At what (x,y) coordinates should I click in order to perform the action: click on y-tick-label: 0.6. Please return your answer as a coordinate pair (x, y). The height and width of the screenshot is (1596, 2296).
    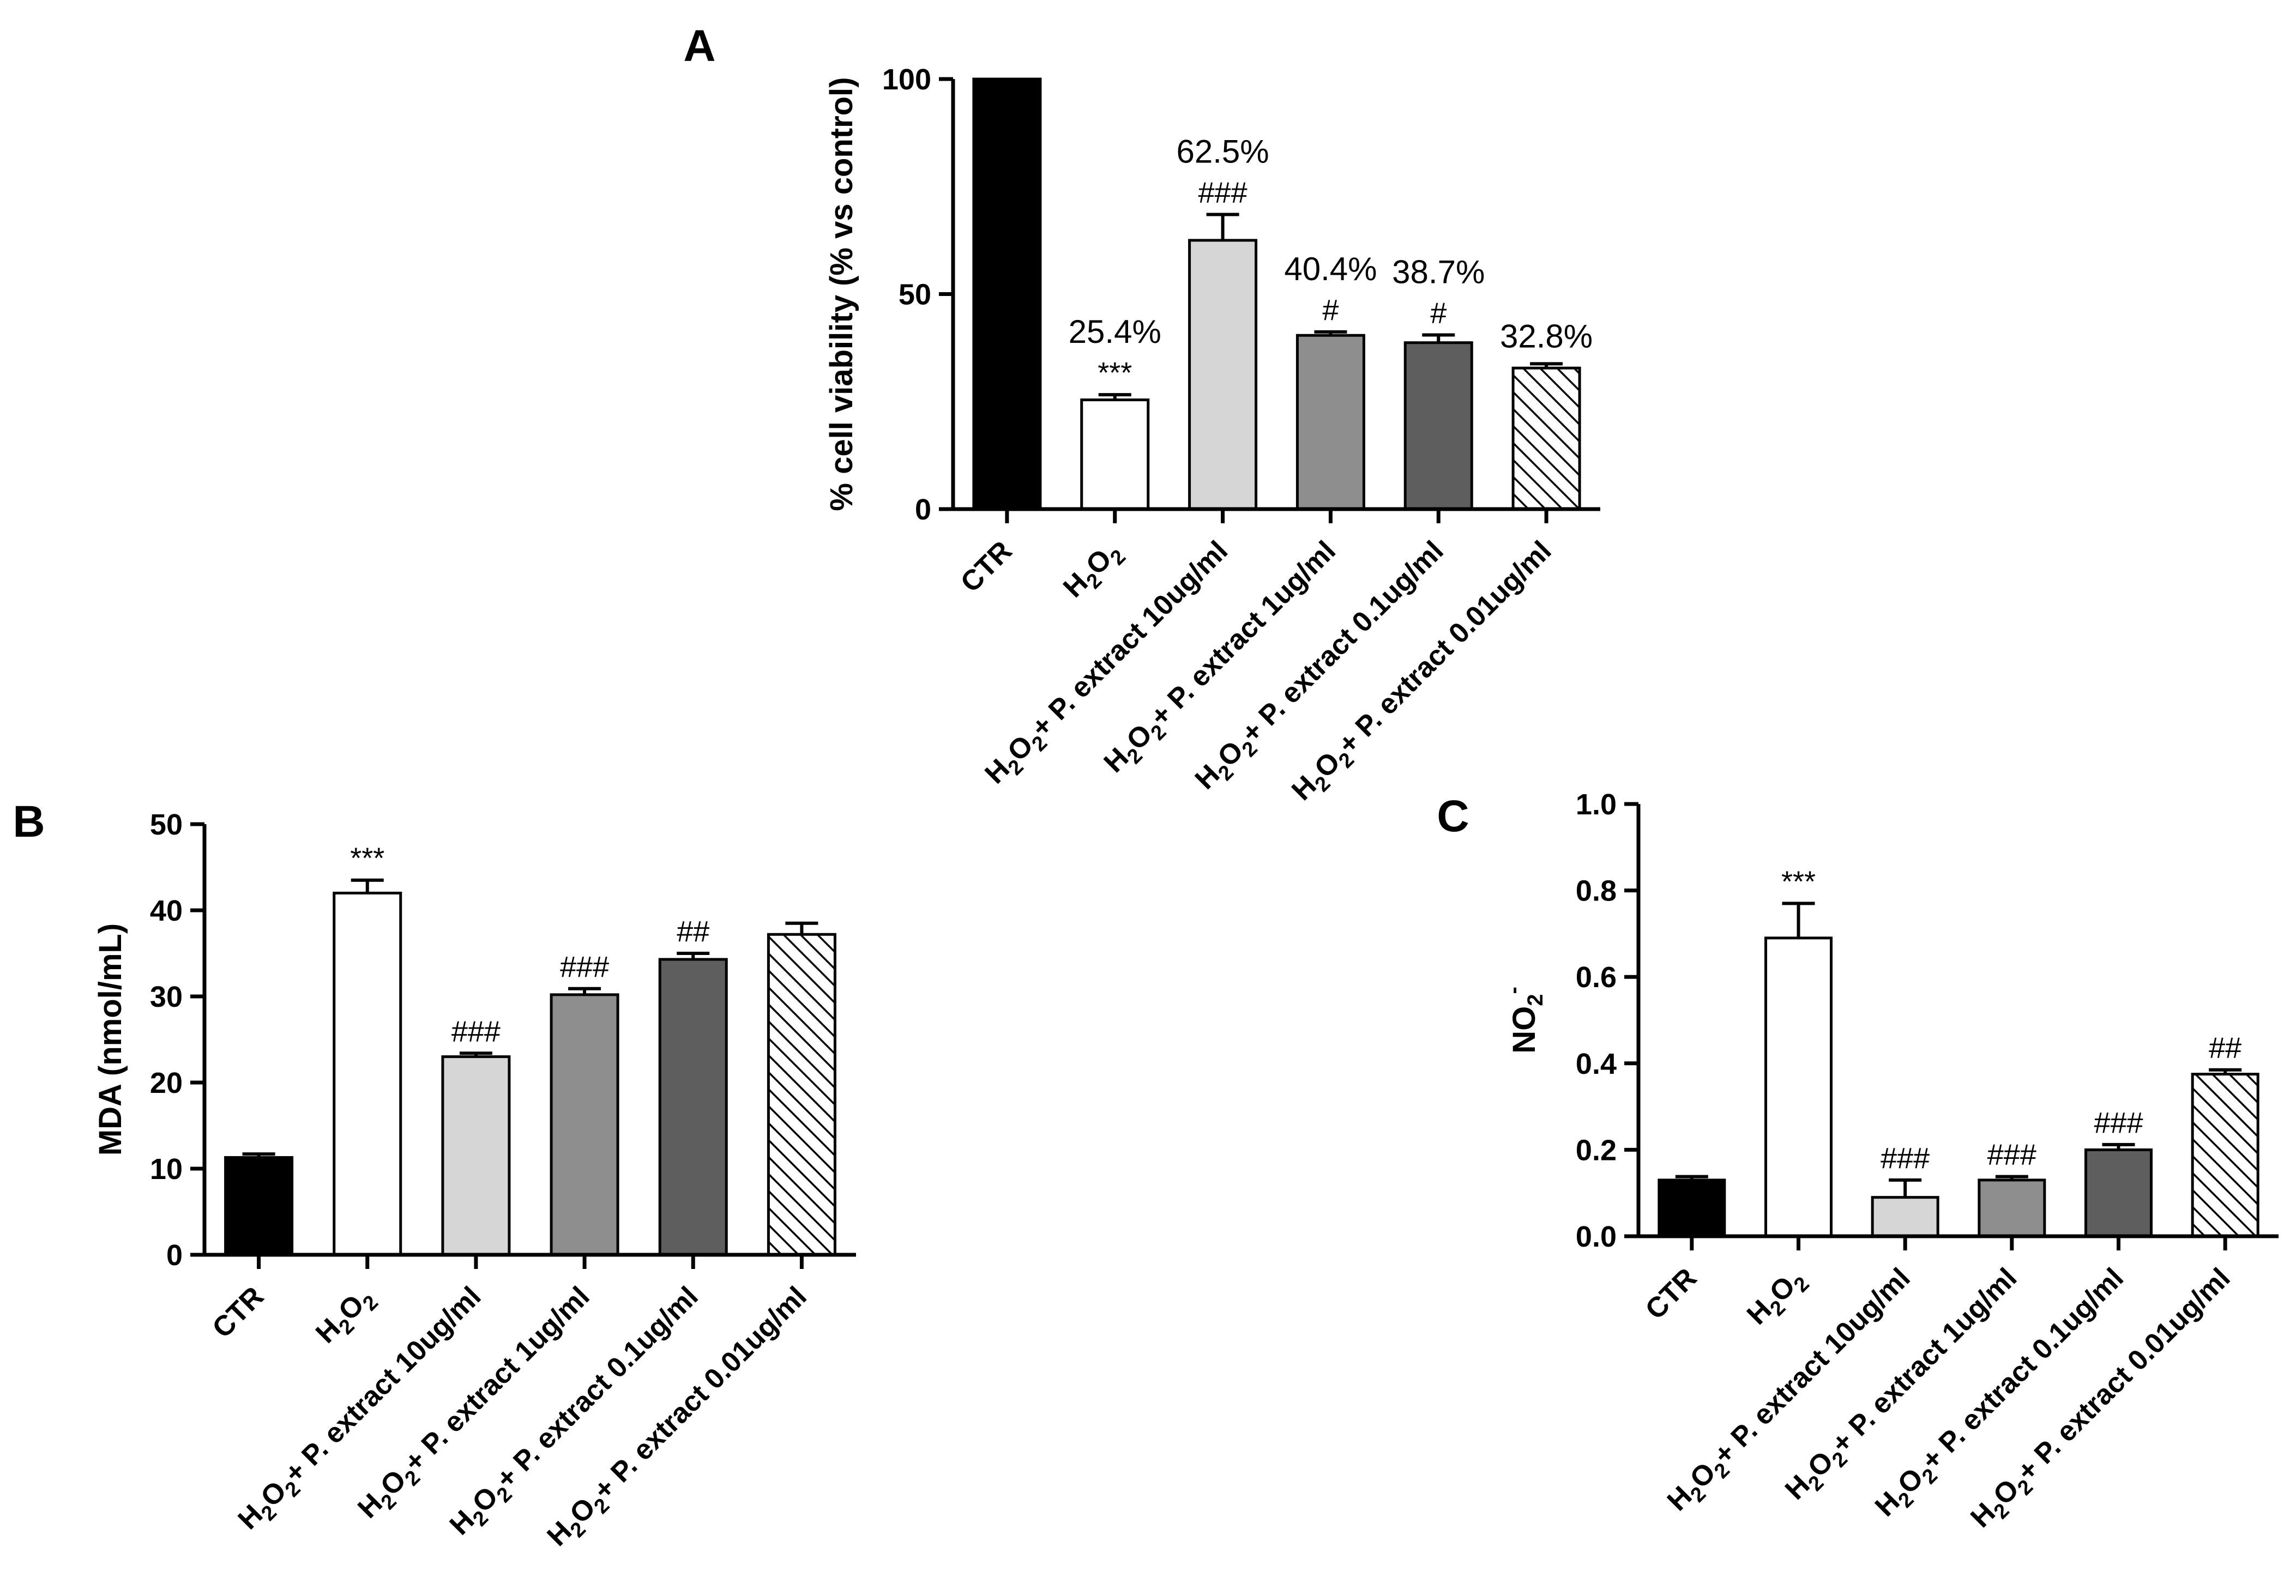
    Looking at the image, I should click on (1596, 977).